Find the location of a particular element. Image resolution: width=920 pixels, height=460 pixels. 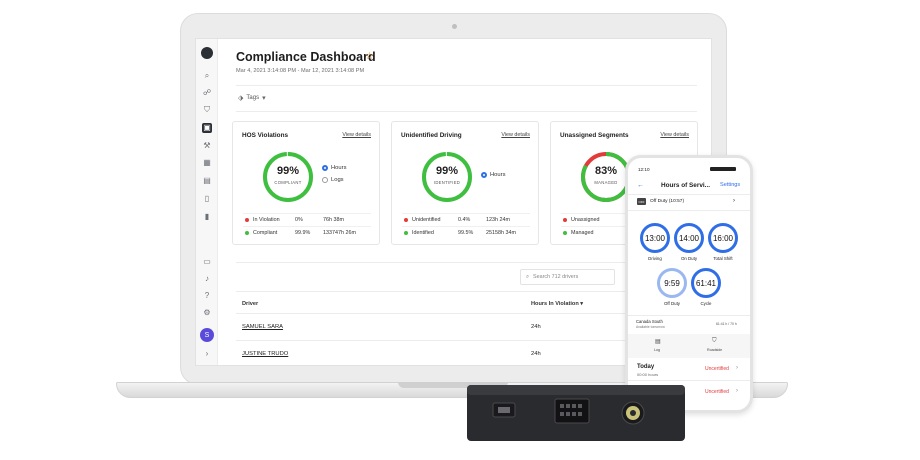

legend-row: Unidentified 0.4% 123h 24m is located at coordinates (466, 219).